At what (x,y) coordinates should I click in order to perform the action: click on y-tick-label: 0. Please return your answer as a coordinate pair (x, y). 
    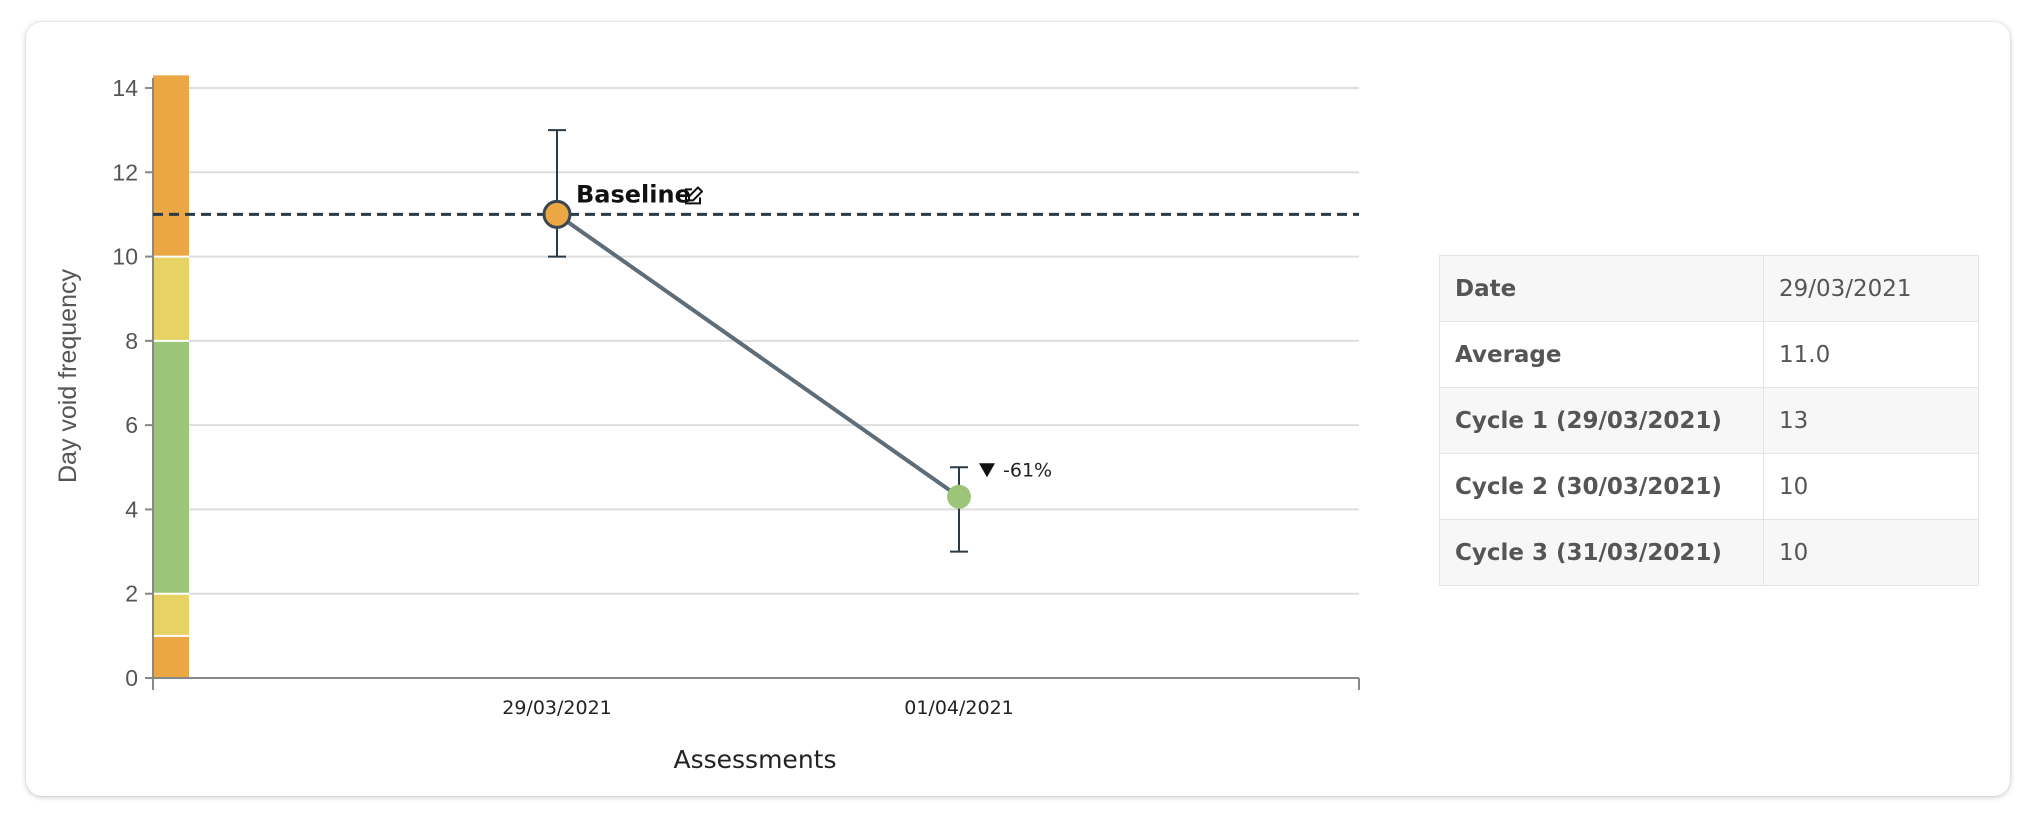
    Looking at the image, I should click on (131, 678).